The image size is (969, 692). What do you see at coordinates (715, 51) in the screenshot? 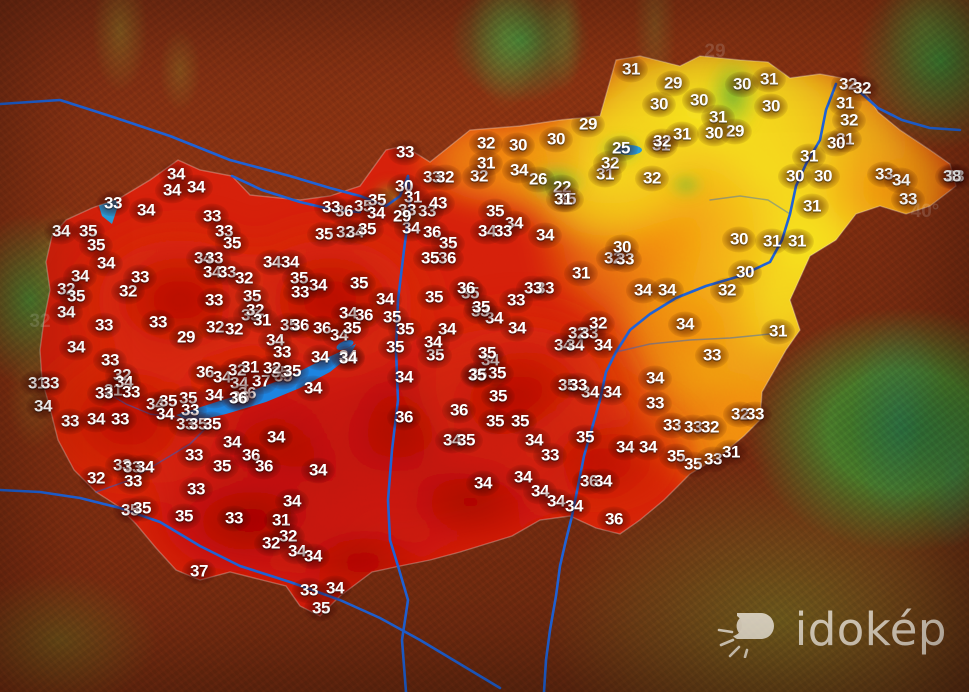
I see `grid-label: 29` at bounding box center [715, 51].